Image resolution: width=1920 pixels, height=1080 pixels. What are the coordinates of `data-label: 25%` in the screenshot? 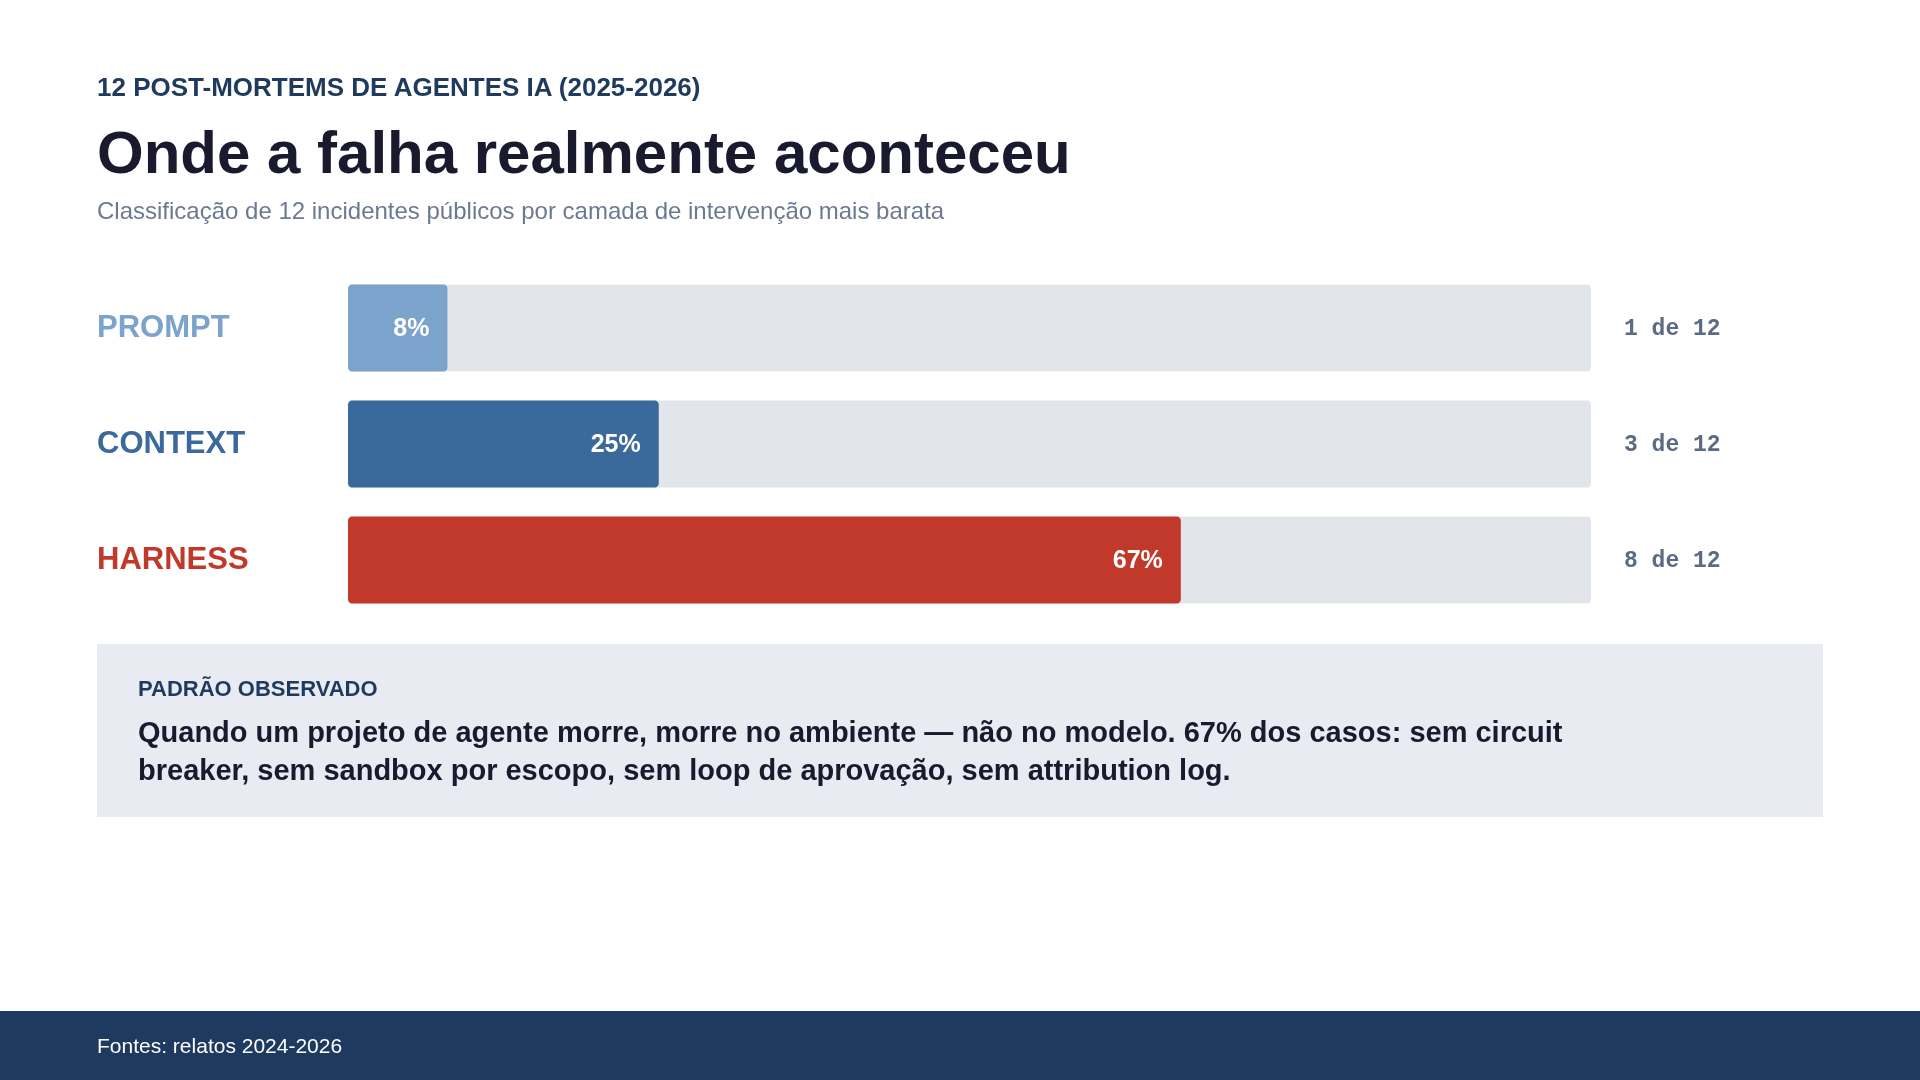 It's located at (615, 443).